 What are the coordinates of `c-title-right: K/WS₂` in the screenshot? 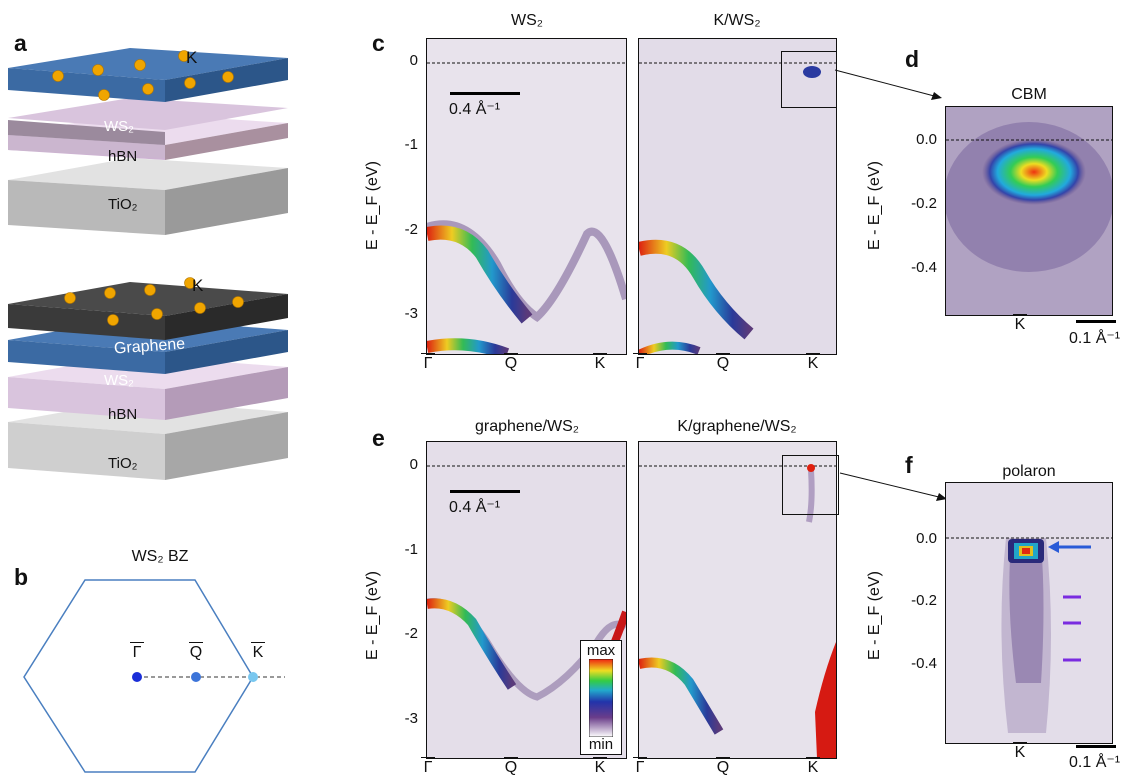 It's located at (737, 20).